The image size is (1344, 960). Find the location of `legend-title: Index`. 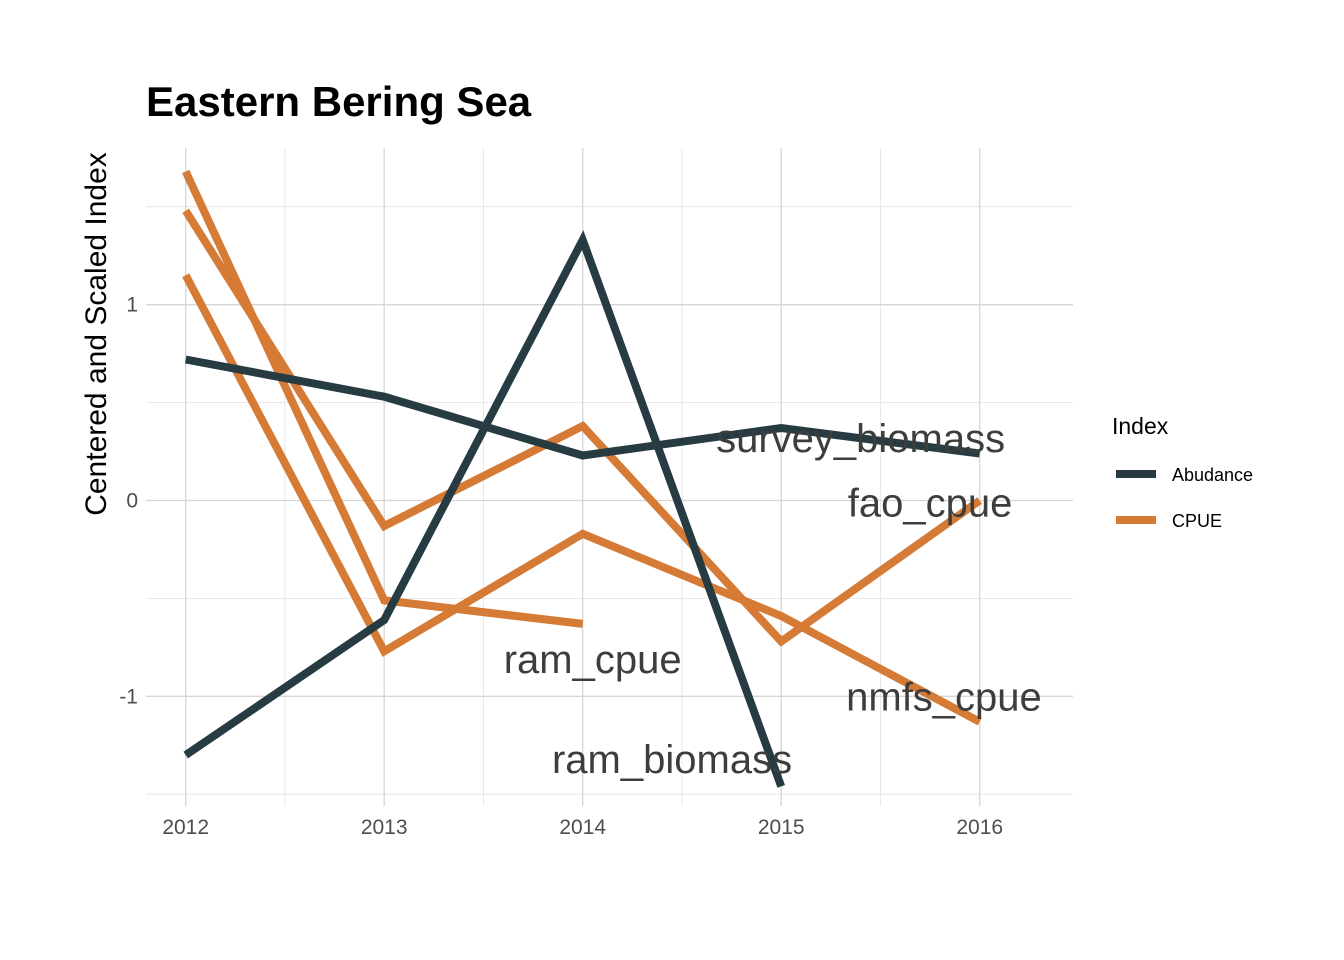

legend-title: Index is located at coordinates (1140, 426).